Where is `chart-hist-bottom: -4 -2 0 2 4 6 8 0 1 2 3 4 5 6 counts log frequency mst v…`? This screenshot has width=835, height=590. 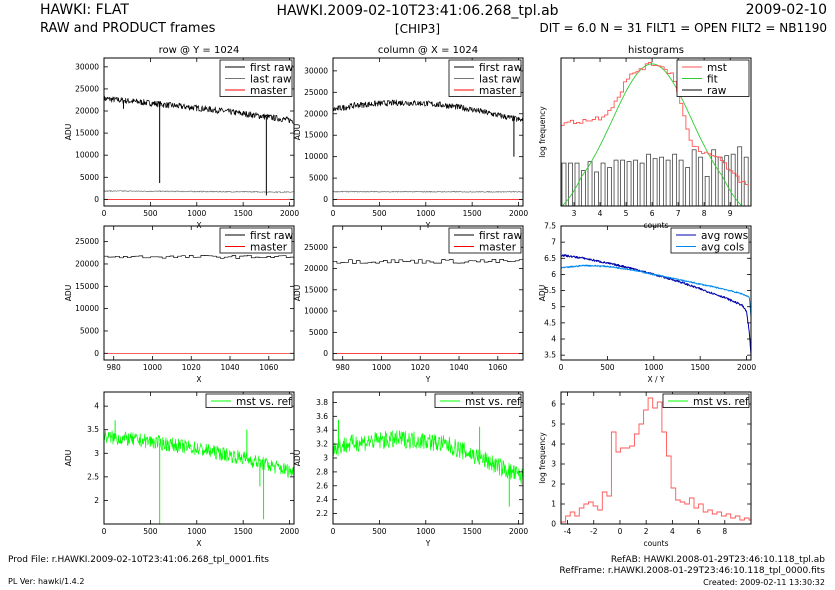
chart-hist-bottom: -4 -2 0 2 4 6 8 0 1 2 3 4 5 6 counts log frequency mst v… is located at coordinates (645, 469).